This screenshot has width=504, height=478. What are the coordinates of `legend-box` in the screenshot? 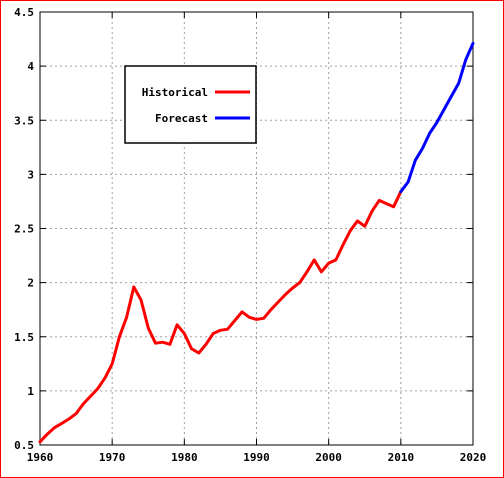 It's located at (190, 104).